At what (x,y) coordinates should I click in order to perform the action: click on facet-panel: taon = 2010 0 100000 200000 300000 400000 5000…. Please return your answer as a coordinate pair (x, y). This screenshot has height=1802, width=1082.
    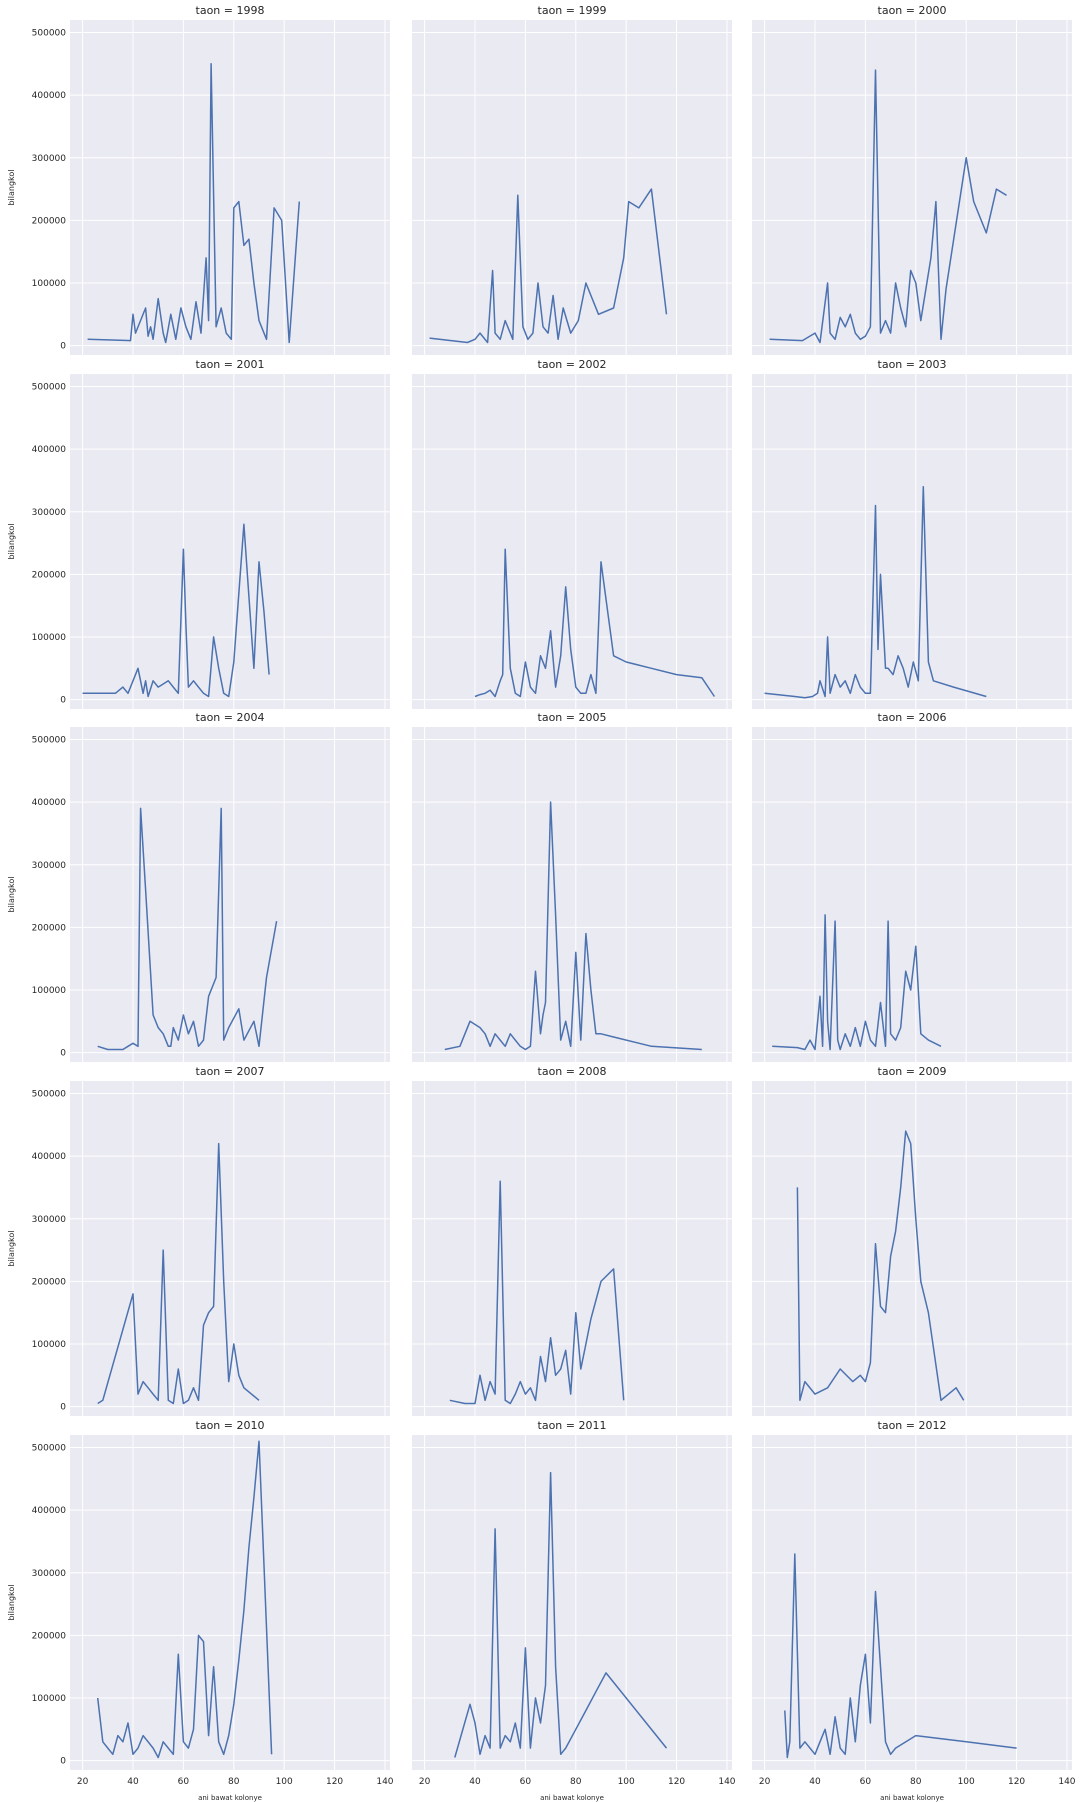
    Looking at the image, I should click on (200, 1610).